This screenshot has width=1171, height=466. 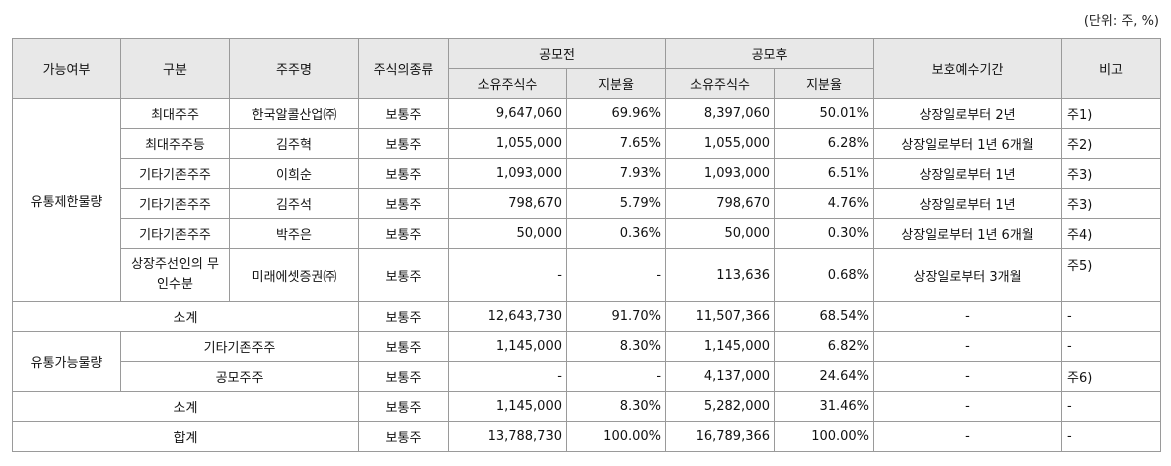 I want to click on cell-pre-shares: 13,788,730, so click(x=507, y=436).